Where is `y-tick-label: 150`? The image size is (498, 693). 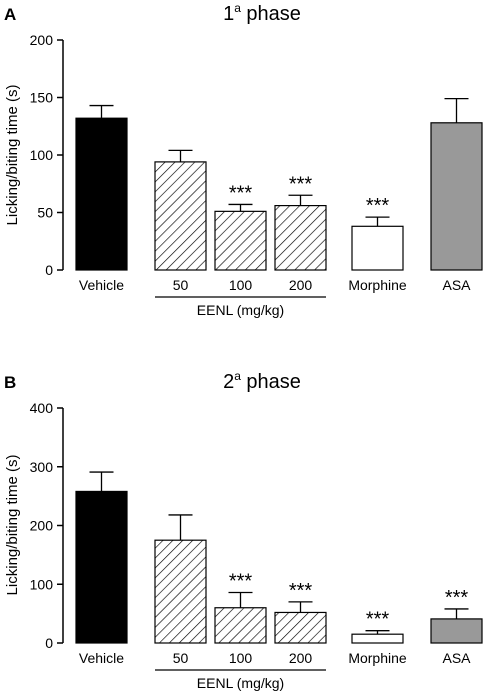 y-tick-label: 150 is located at coordinates (42, 98).